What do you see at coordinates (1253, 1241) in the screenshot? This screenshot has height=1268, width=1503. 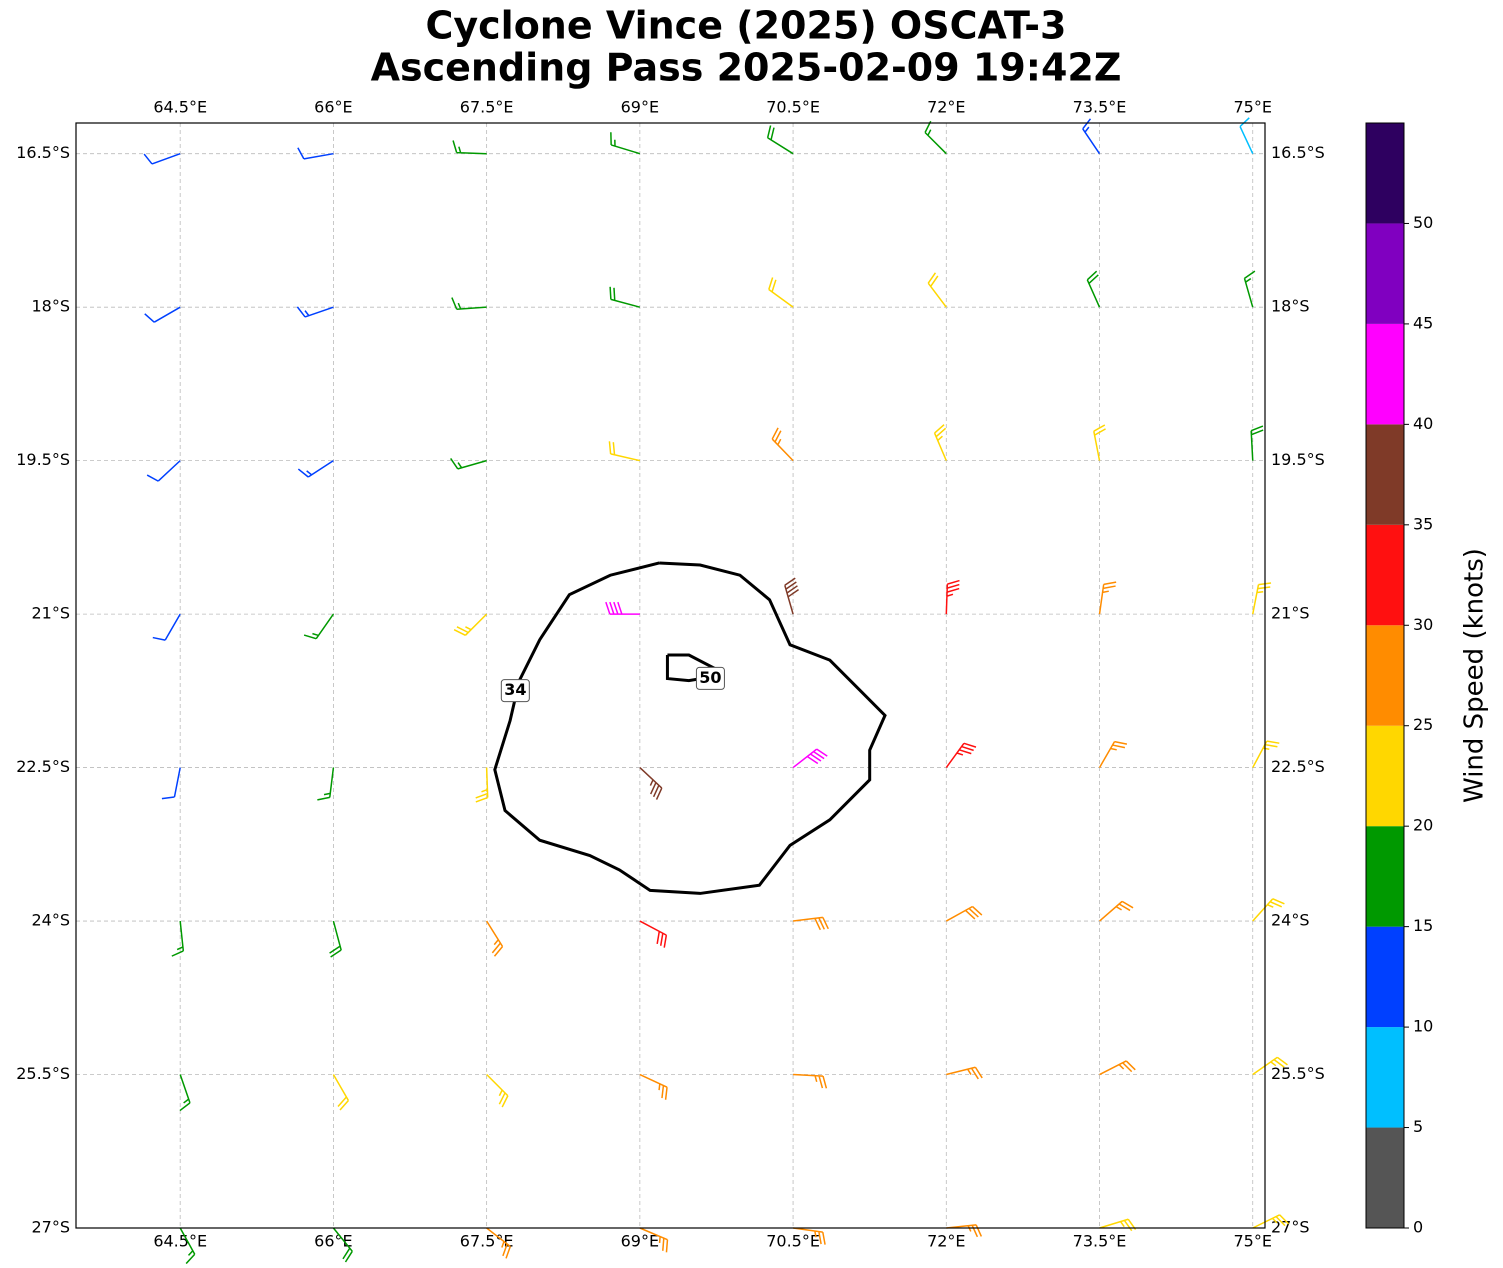 I see `x-tick-label: 75°E` at bounding box center [1253, 1241].